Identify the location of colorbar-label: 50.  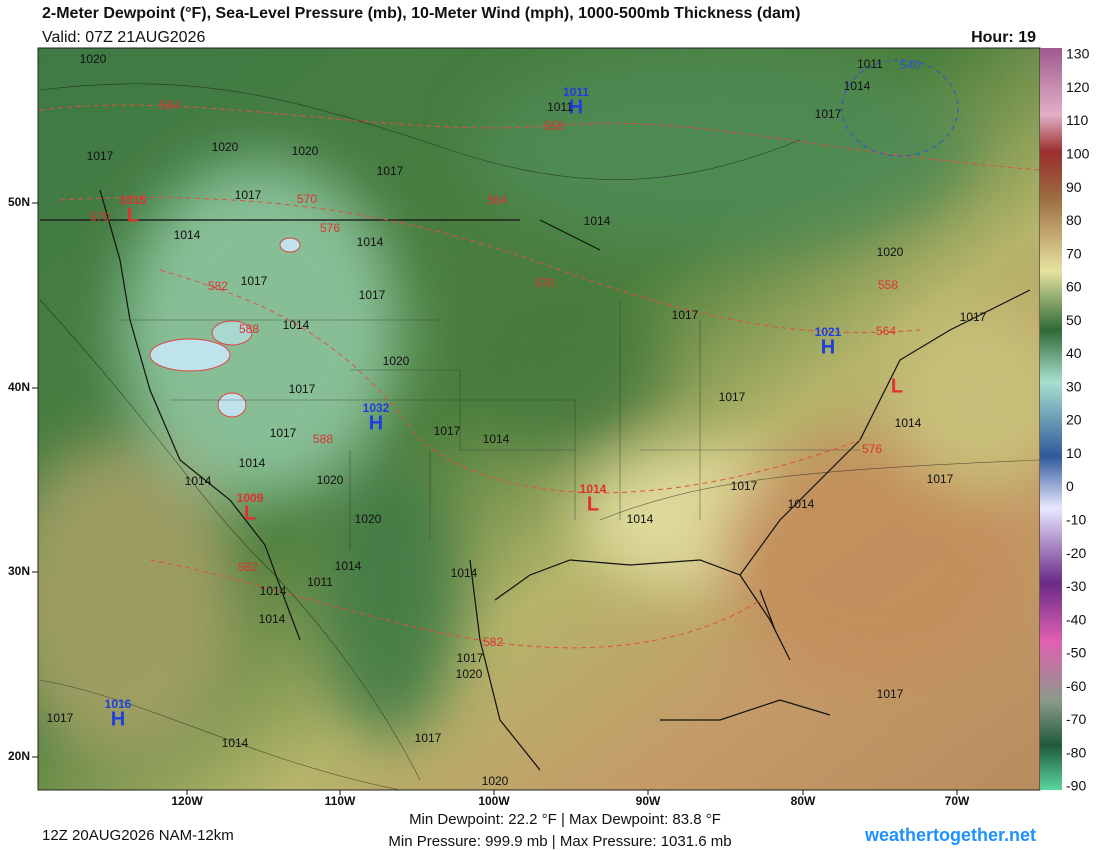
(1074, 320).